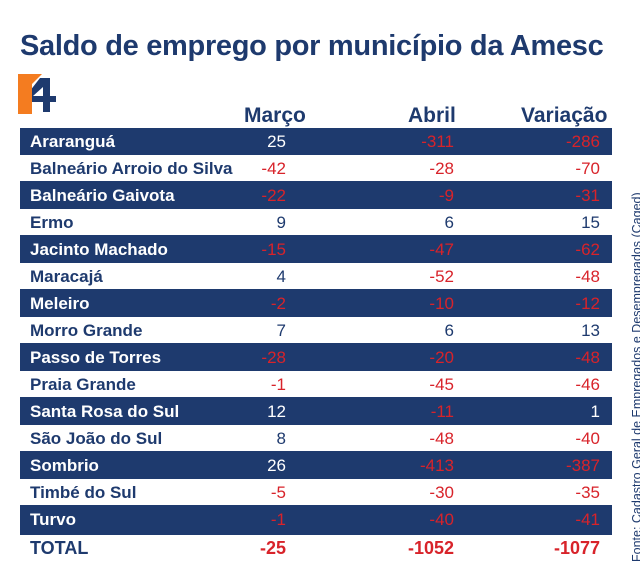 This screenshot has height=583, width=640. I want to click on marco-value: -2, so click(278, 303).